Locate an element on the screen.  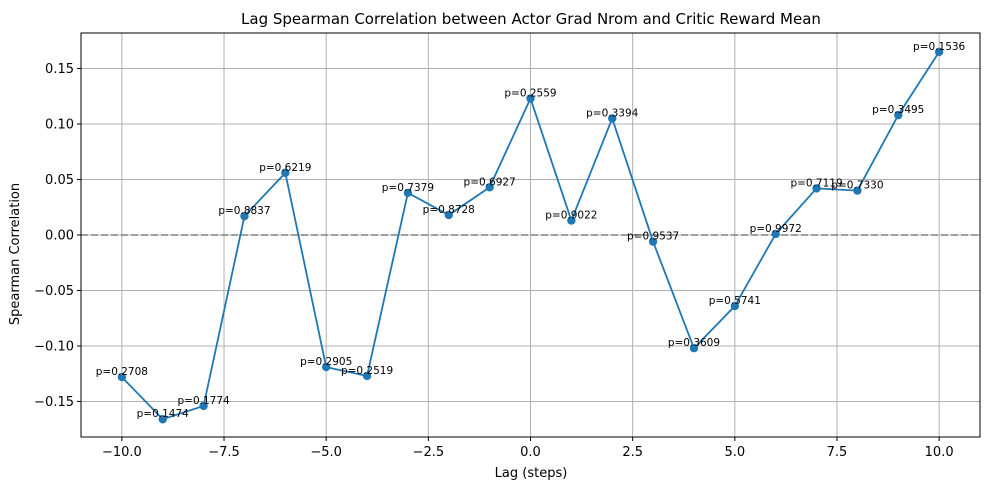
p-value-label: p=0.8728 is located at coordinates (449, 210).